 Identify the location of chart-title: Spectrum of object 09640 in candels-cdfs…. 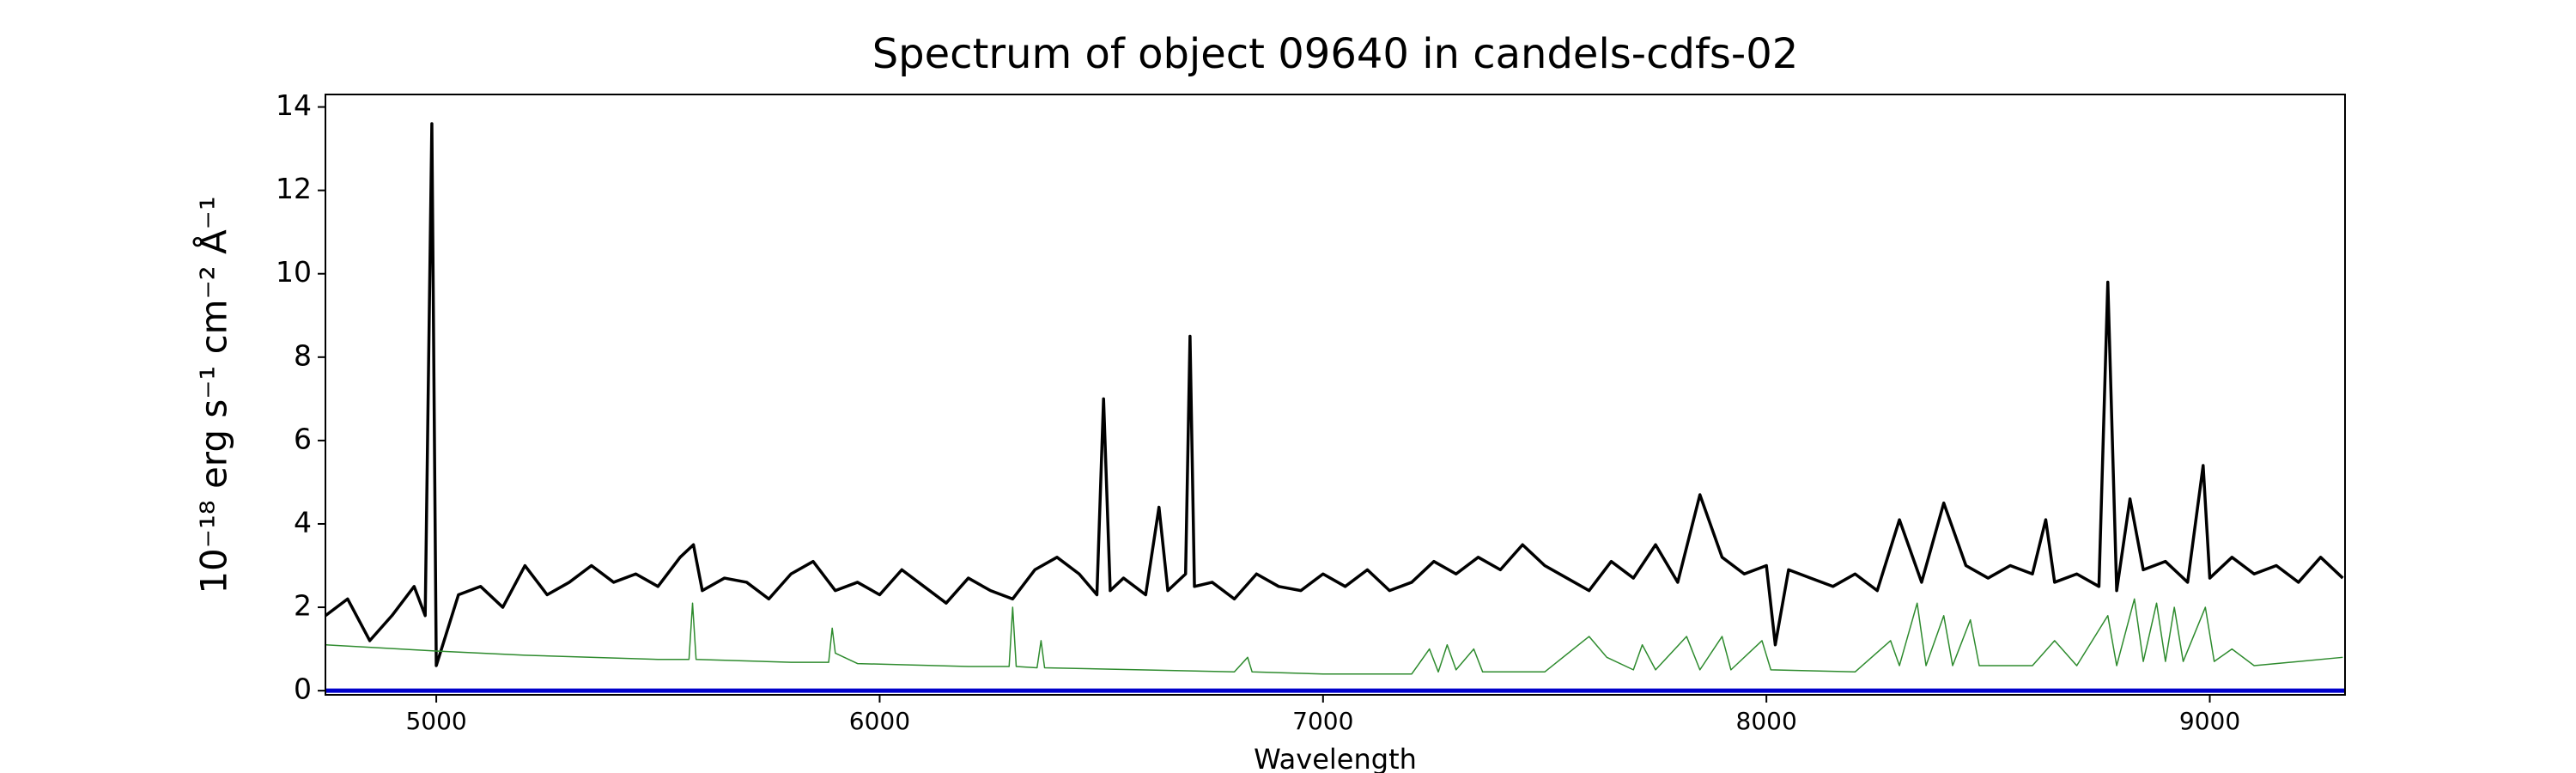
(1335, 54).